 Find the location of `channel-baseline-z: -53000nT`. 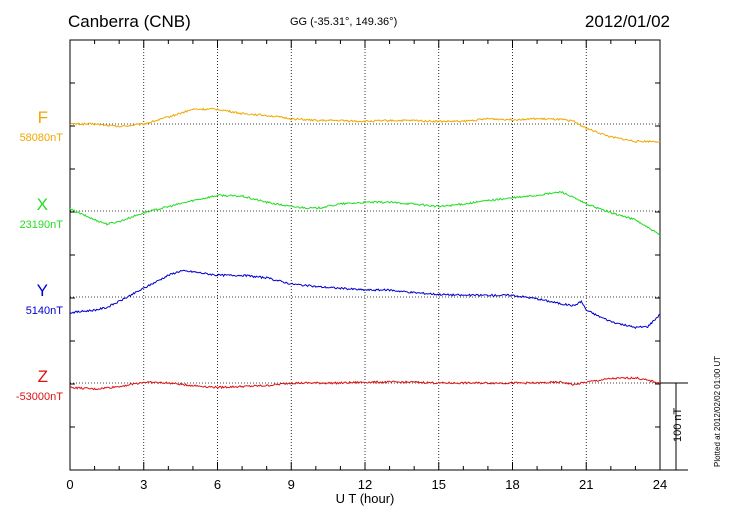

channel-baseline-z: -53000nT is located at coordinates (39, 397).